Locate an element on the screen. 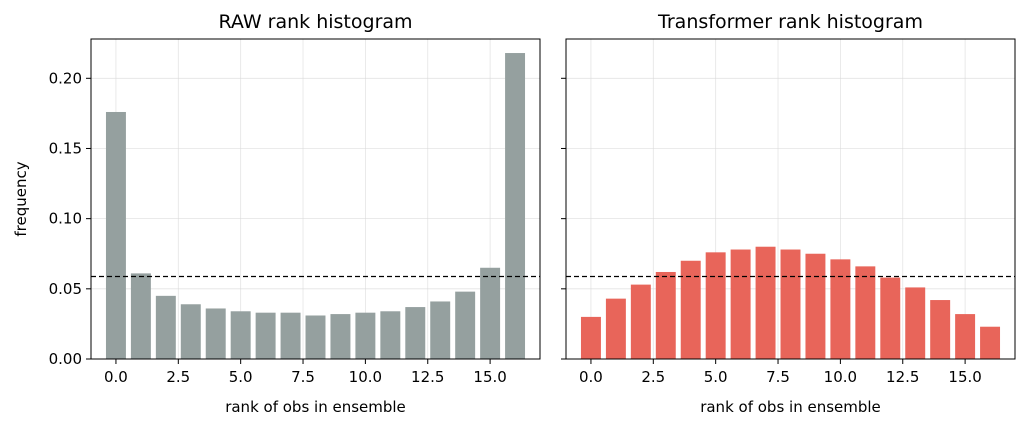 This screenshot has width=1027, height=428. y-axis-label: frequency is located at coordinates (21, 198).